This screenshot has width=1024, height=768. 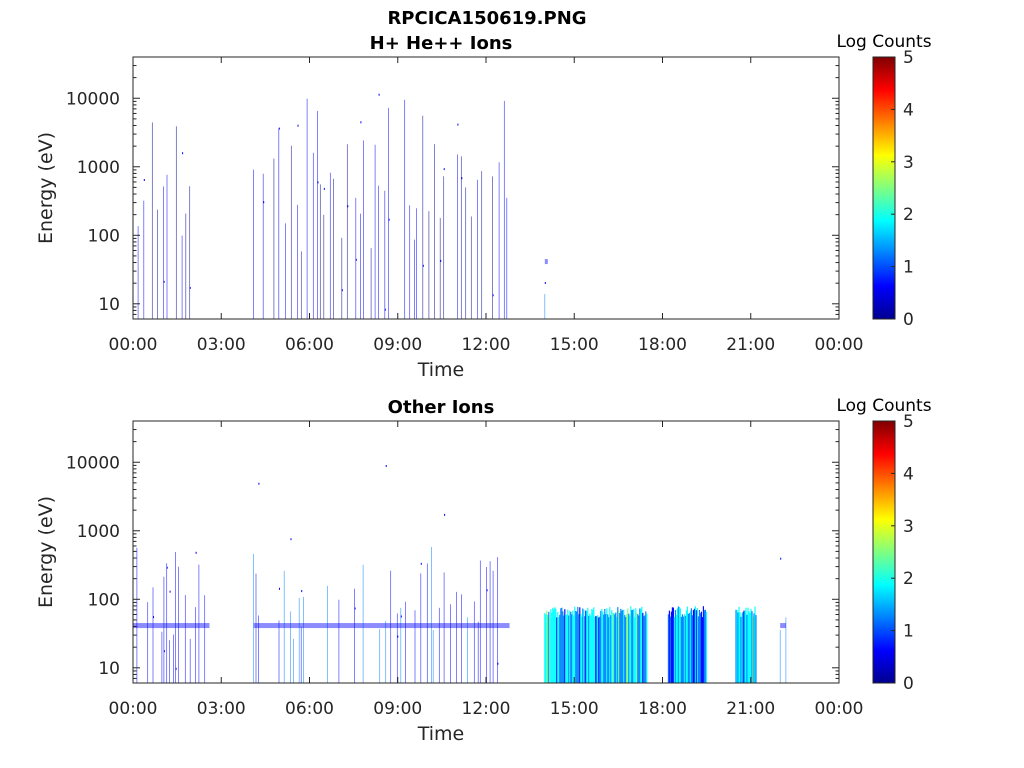 I want to click on panel-title: Other Ions, so click(x=441, y=407).